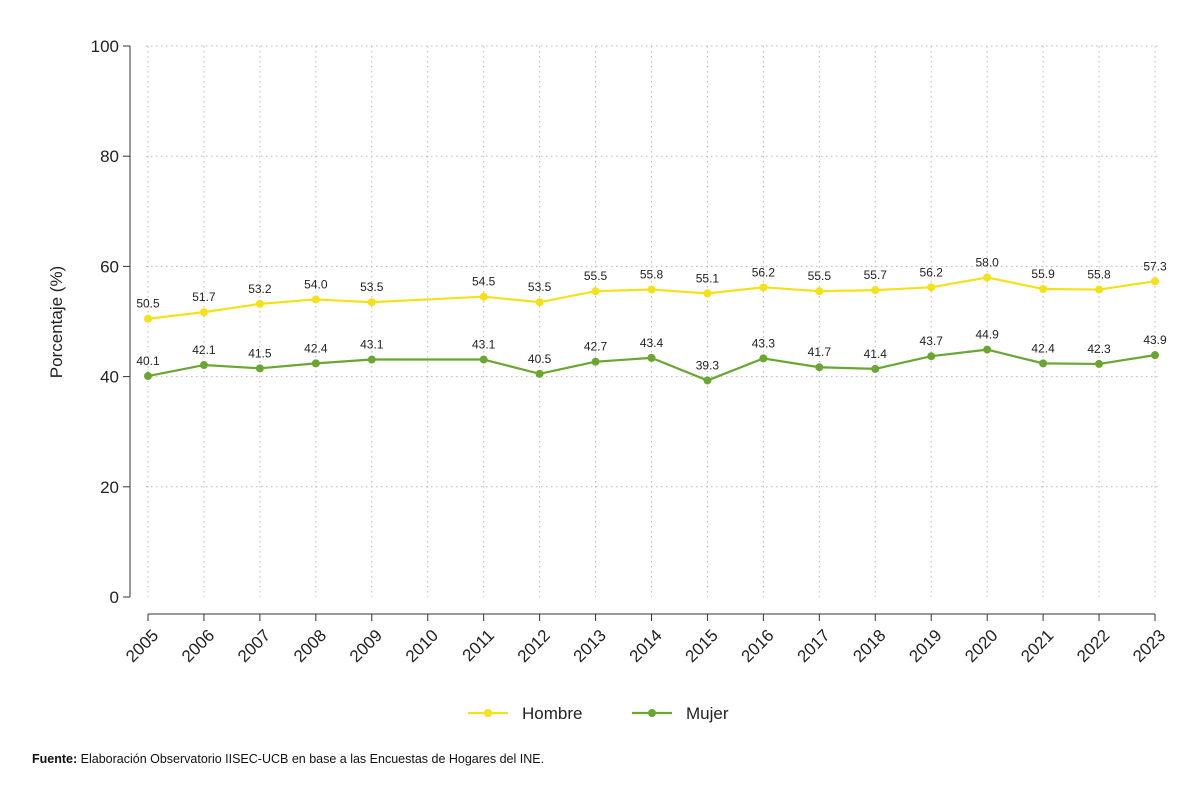 This screenshot has height=801, width=1200. What do you see at coordinates (876, 354) in the screenshot?
I see `data-label-mujer: 41.4` at bounding box center [876, 354].